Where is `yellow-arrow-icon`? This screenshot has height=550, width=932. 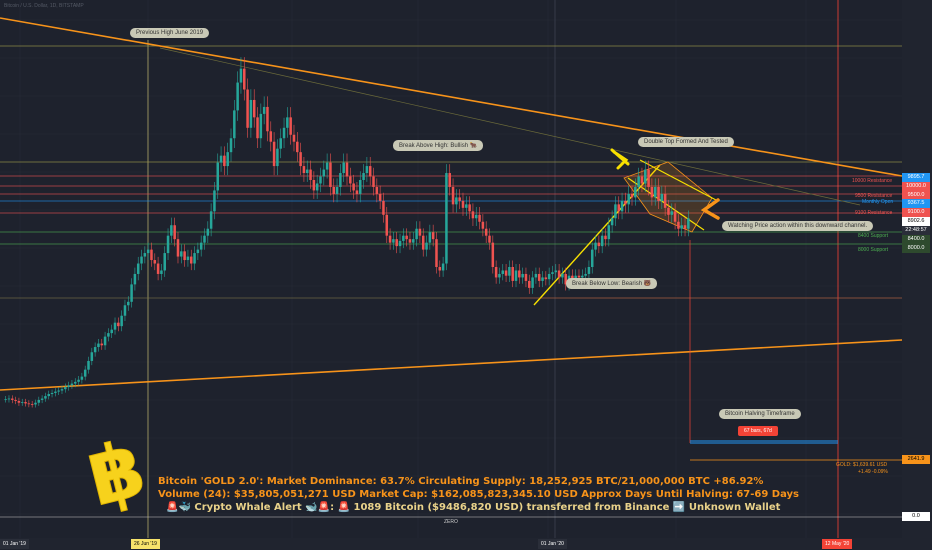 yellow-arrow-icon is located at coordinates (620, 159).